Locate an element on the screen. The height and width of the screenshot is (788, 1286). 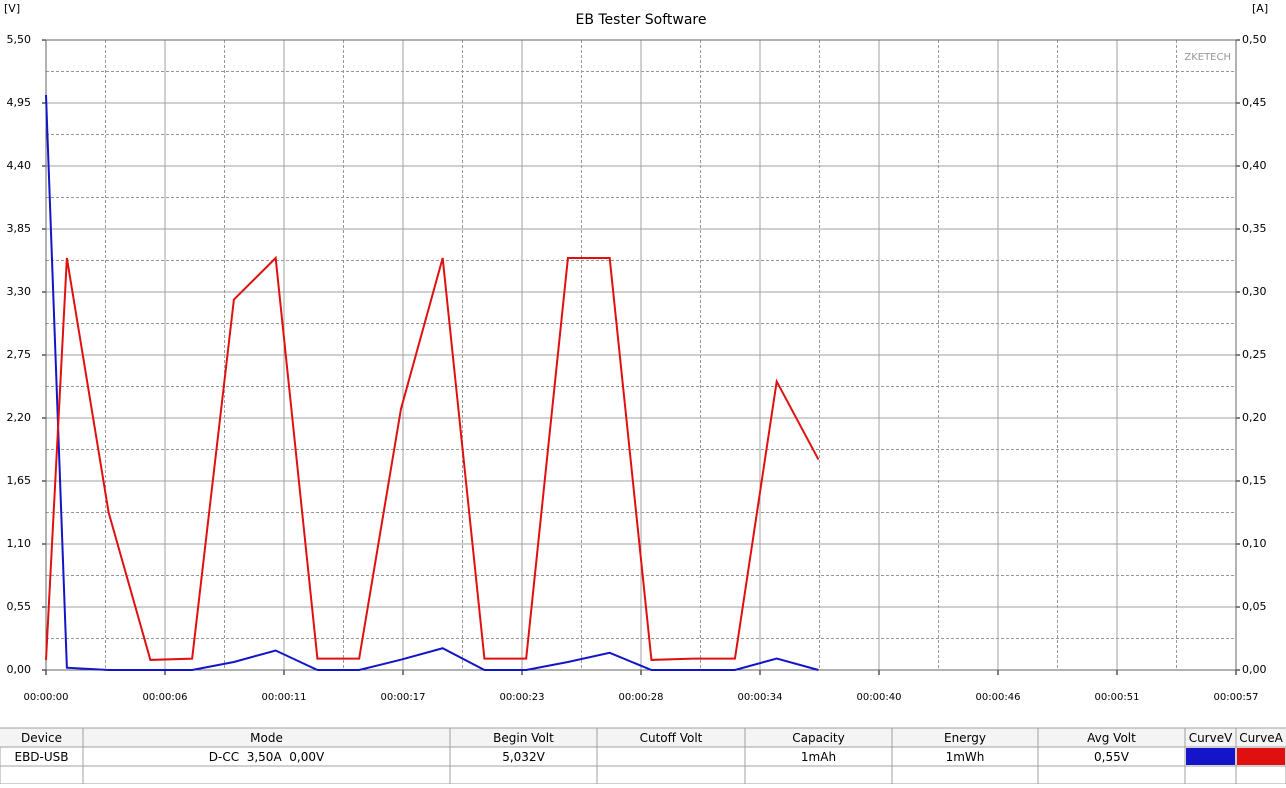
x-tick-label: 00:00:46 is located at coordinates (998, 697).